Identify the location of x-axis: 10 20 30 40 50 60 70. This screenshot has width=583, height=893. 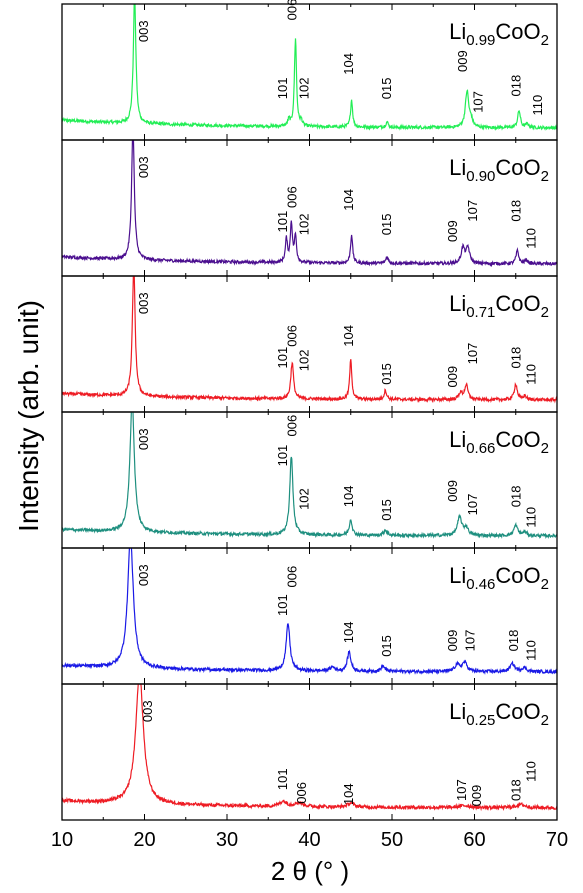
(309, 840).